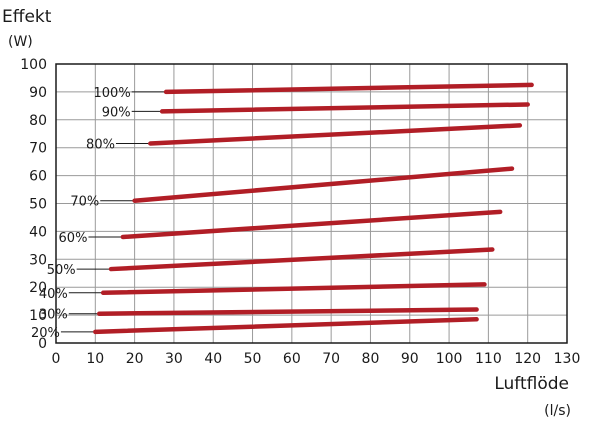 This screenshot has width=594, height=423. I want to click on x-tick-label: 0, so click(56, 359).